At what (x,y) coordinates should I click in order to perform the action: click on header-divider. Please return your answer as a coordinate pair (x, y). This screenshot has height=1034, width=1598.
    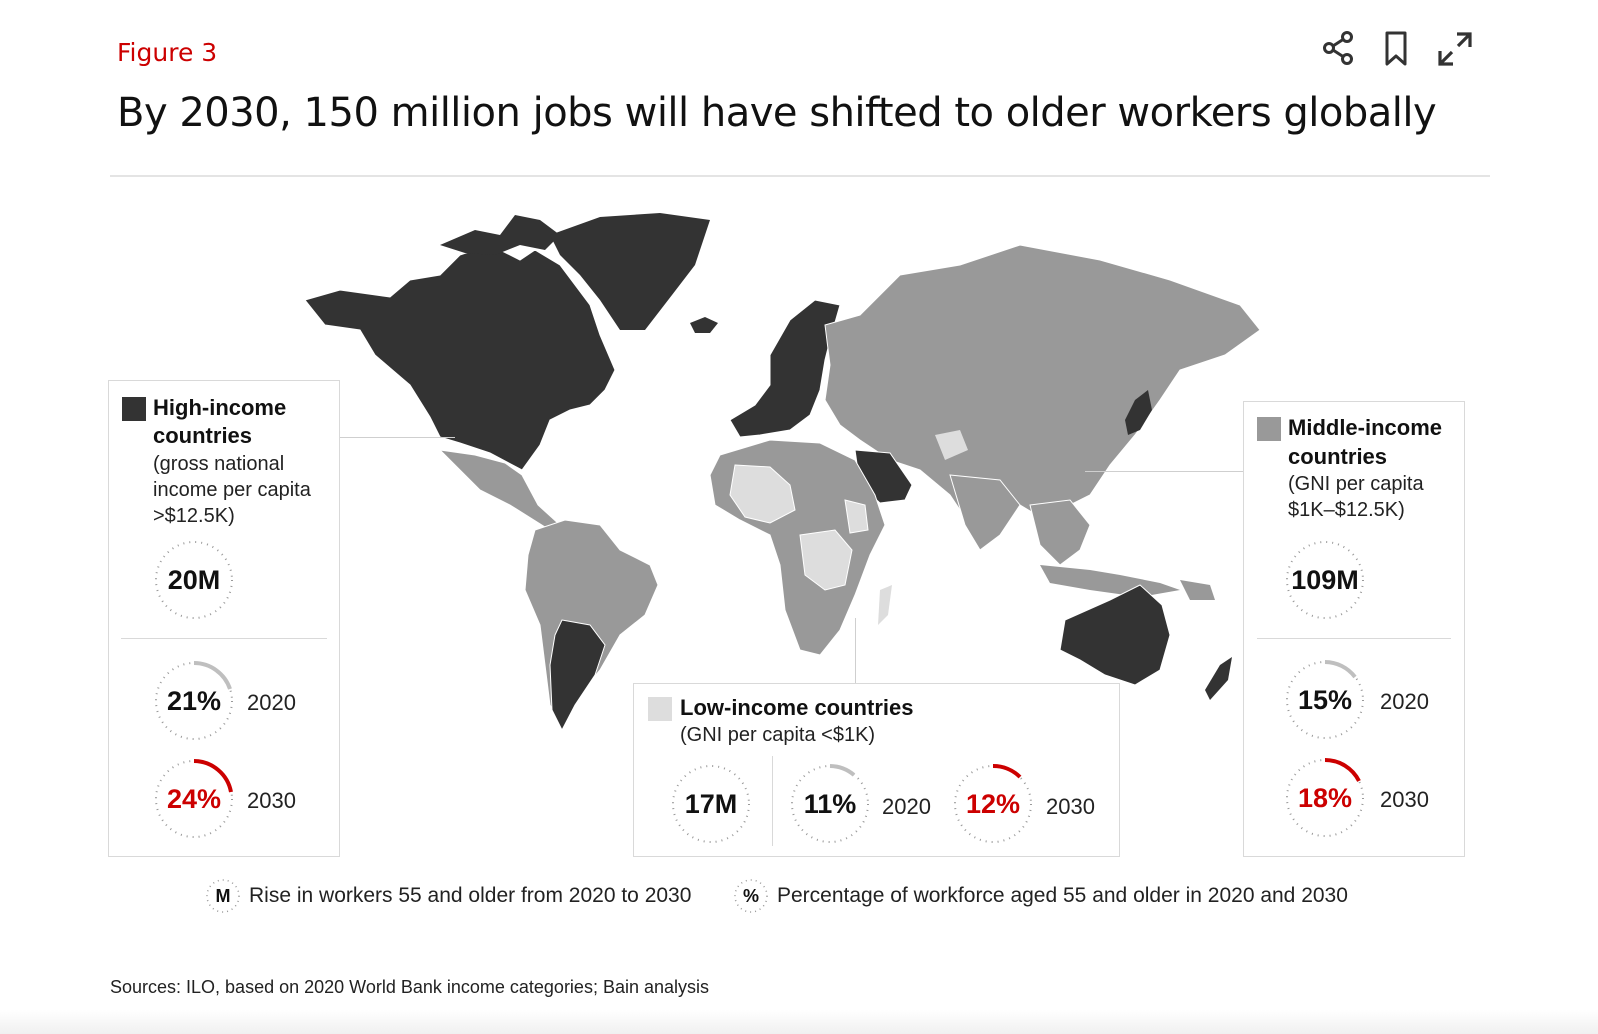
    Looking at the image, I should click on (800, 176).